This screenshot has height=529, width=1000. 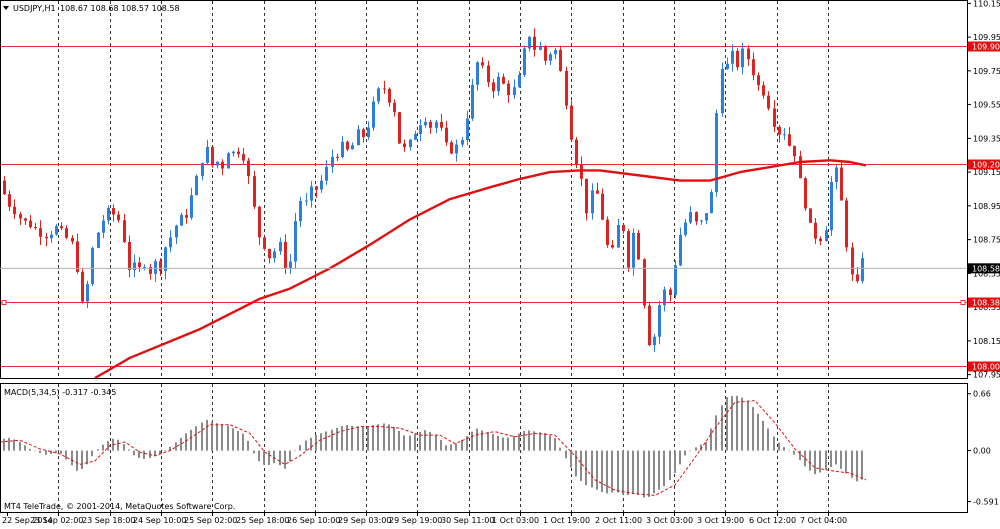 What do you see at coordinates (210, 520) in the screenshot?
I see `time-label: 25 Sep 02:00` at bounding box center [210, 520].